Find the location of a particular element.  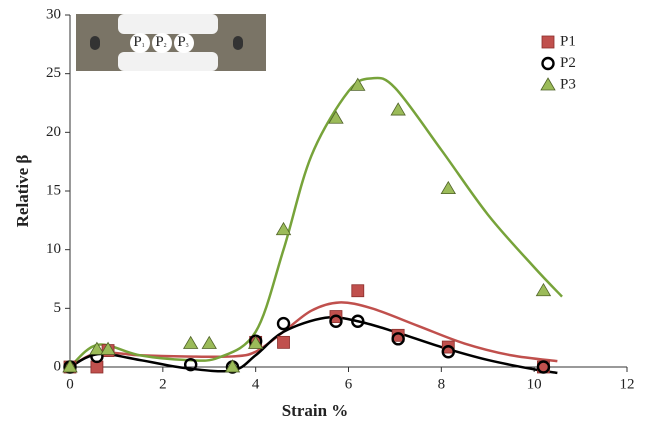

y-tick-label: 20 is located at coordinates (53, 132).